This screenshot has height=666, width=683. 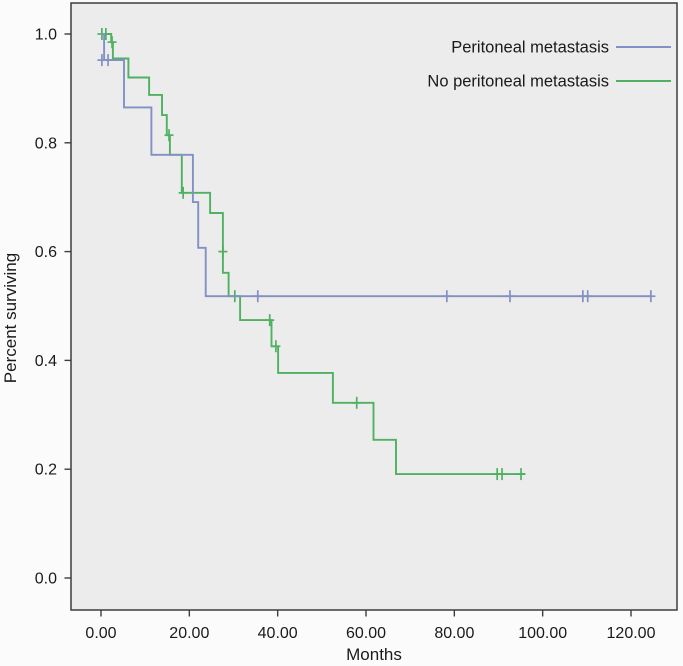 What do you see at coordinates (189, 633) in the screenshot?
I see `x-tick-label: 20.00` at bounding box center [189, 633].